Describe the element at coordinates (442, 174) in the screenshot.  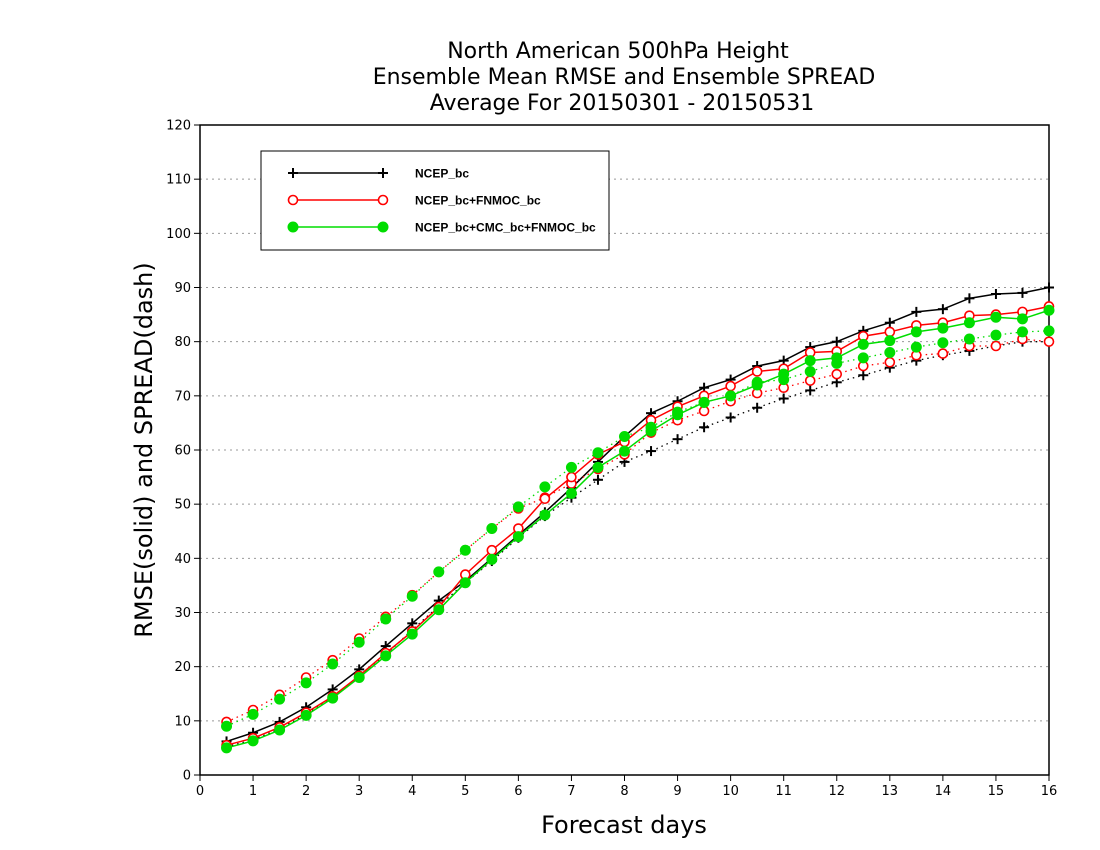
I see `legend-label-ncep-bc: NCEP_bc` at that location.